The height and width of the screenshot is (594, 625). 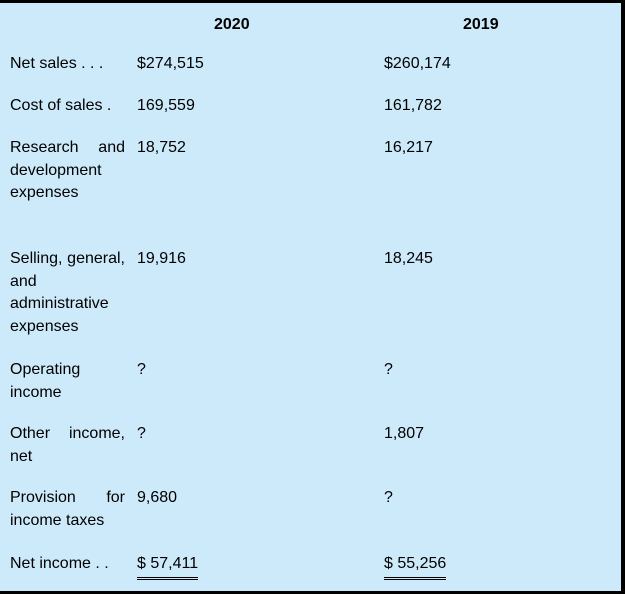 What do you see at coordinates (417, 63) in the screenshot?
I see `value-2019: $260,174` at bounding box center [417, 63].